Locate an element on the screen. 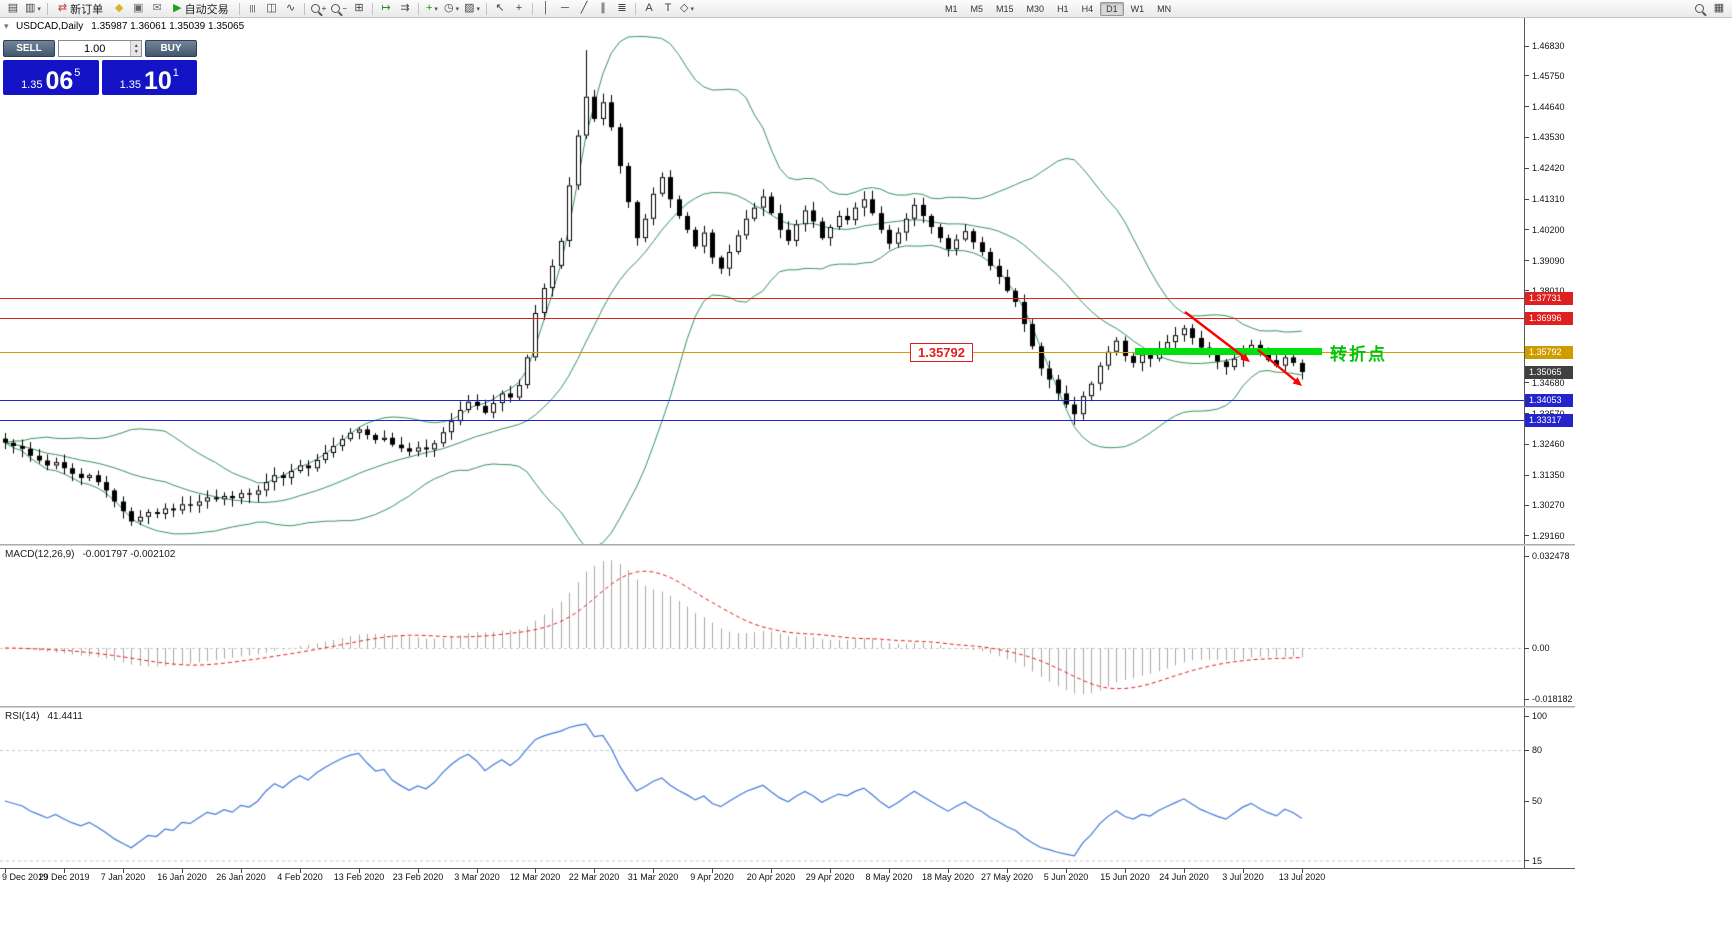  auto-scroll-icon: ↦ is located at coordinates (386, 8).